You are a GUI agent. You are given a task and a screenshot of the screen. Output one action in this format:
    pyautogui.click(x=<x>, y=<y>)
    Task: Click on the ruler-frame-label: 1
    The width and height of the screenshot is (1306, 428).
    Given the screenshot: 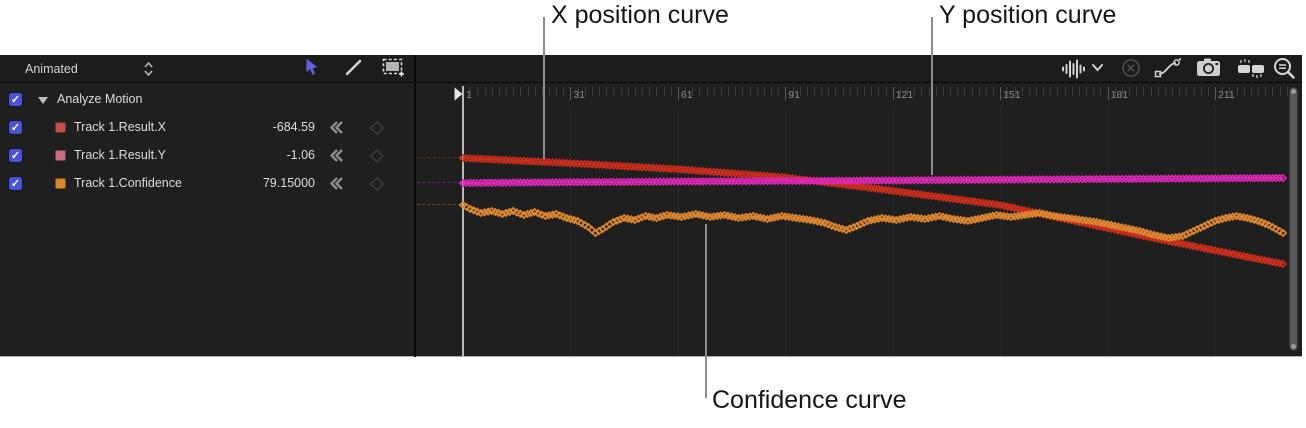 What is the action you would take?
    pyautogui.click(x=469, y=95)
    